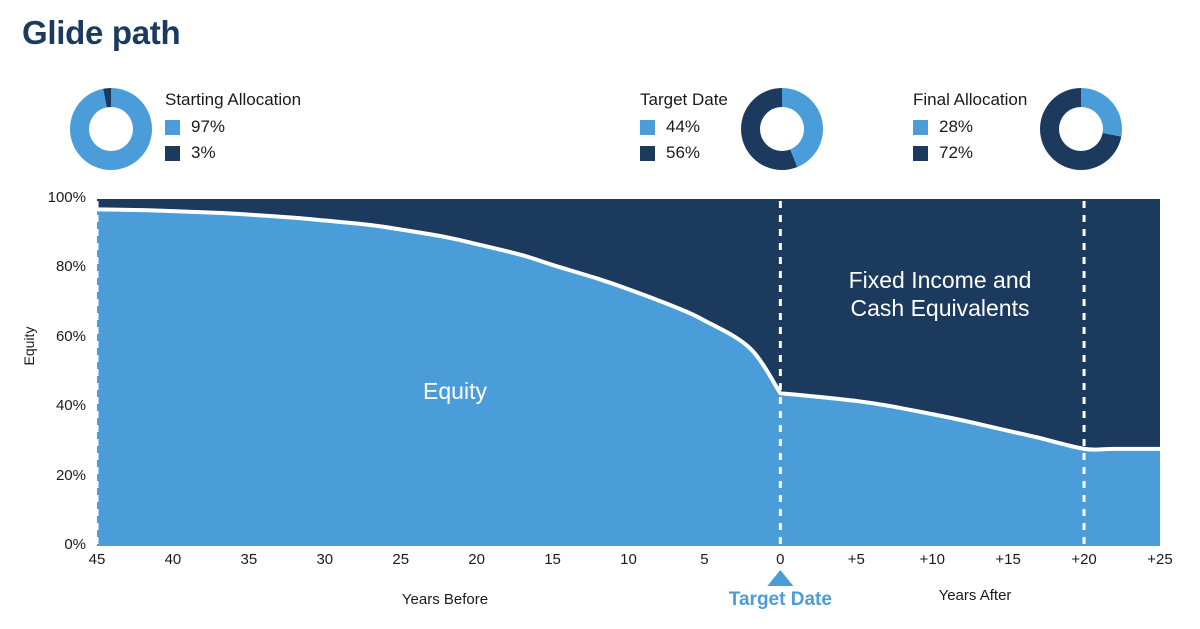 This screenshot has height=629, width=1200. Describe the element at coordinates (552, 559) in the screenshot. I see `x-axis-tick-label: 15` at that location.